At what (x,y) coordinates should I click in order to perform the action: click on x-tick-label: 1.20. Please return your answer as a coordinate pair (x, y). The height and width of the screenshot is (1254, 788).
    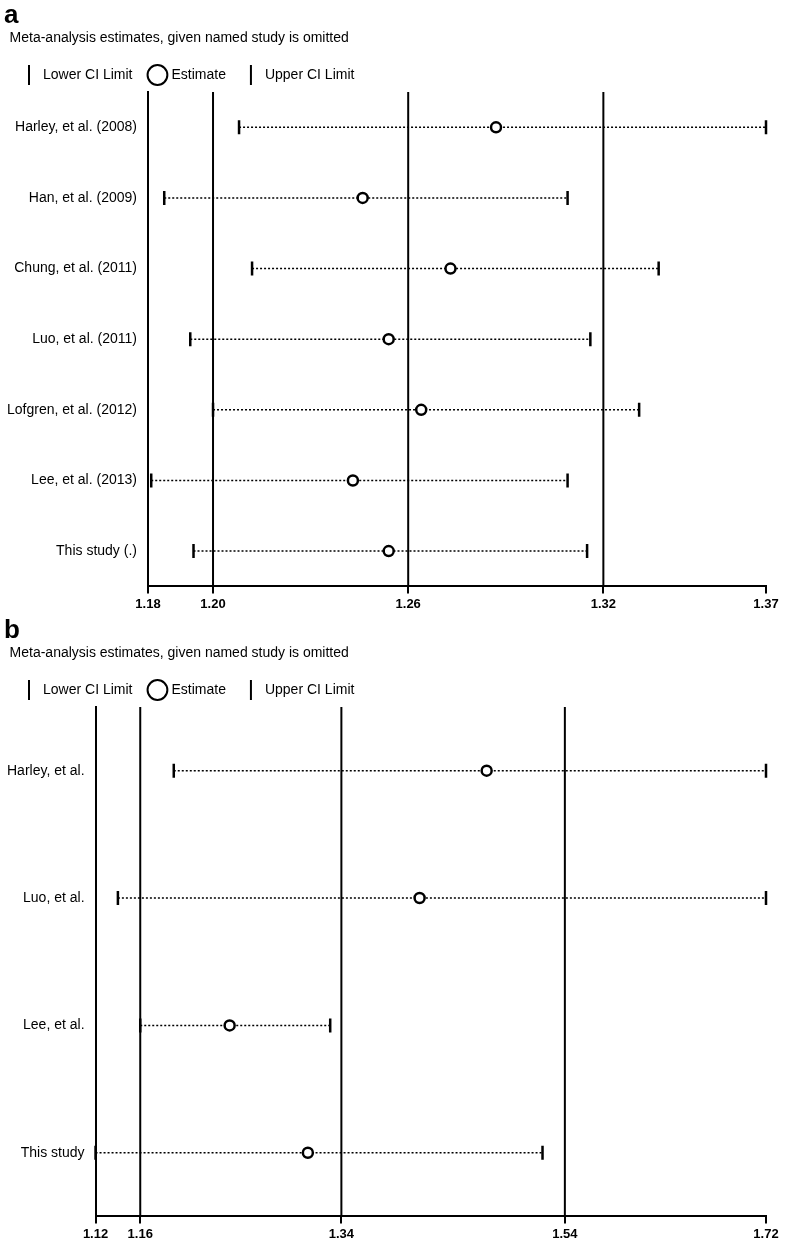
    Looking at the image, I should click on (213, 603).